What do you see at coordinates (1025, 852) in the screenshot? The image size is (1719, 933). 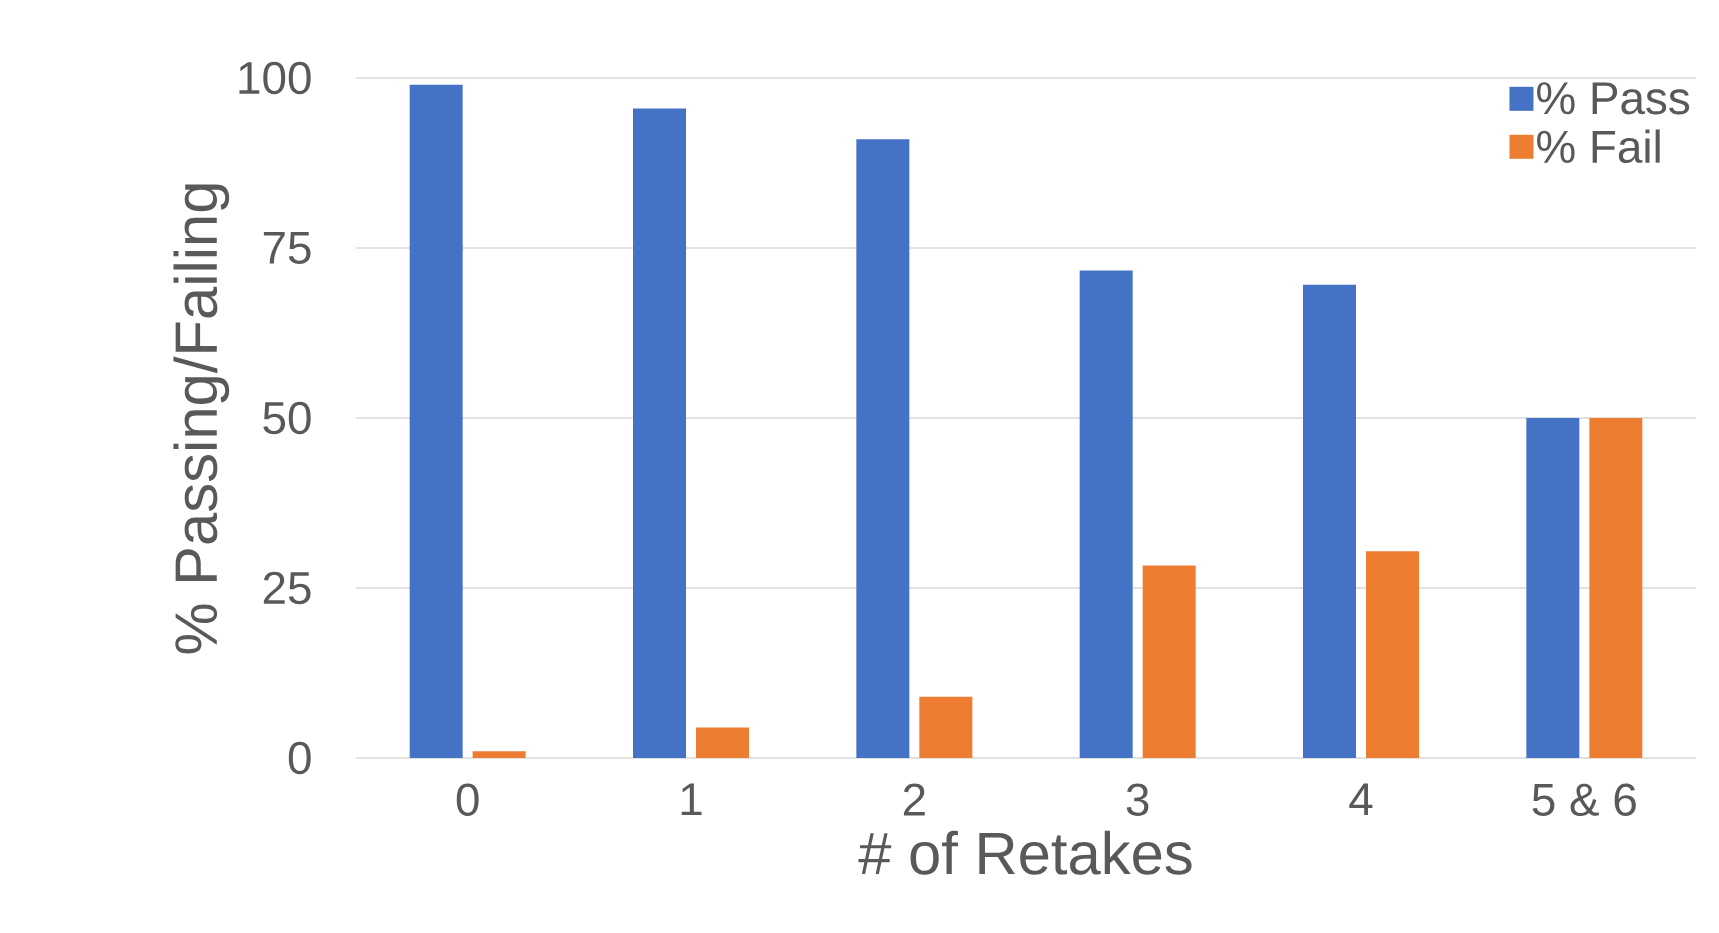 I see `x-axis-title: # of Retakes` at bounding box center [1025, 852].